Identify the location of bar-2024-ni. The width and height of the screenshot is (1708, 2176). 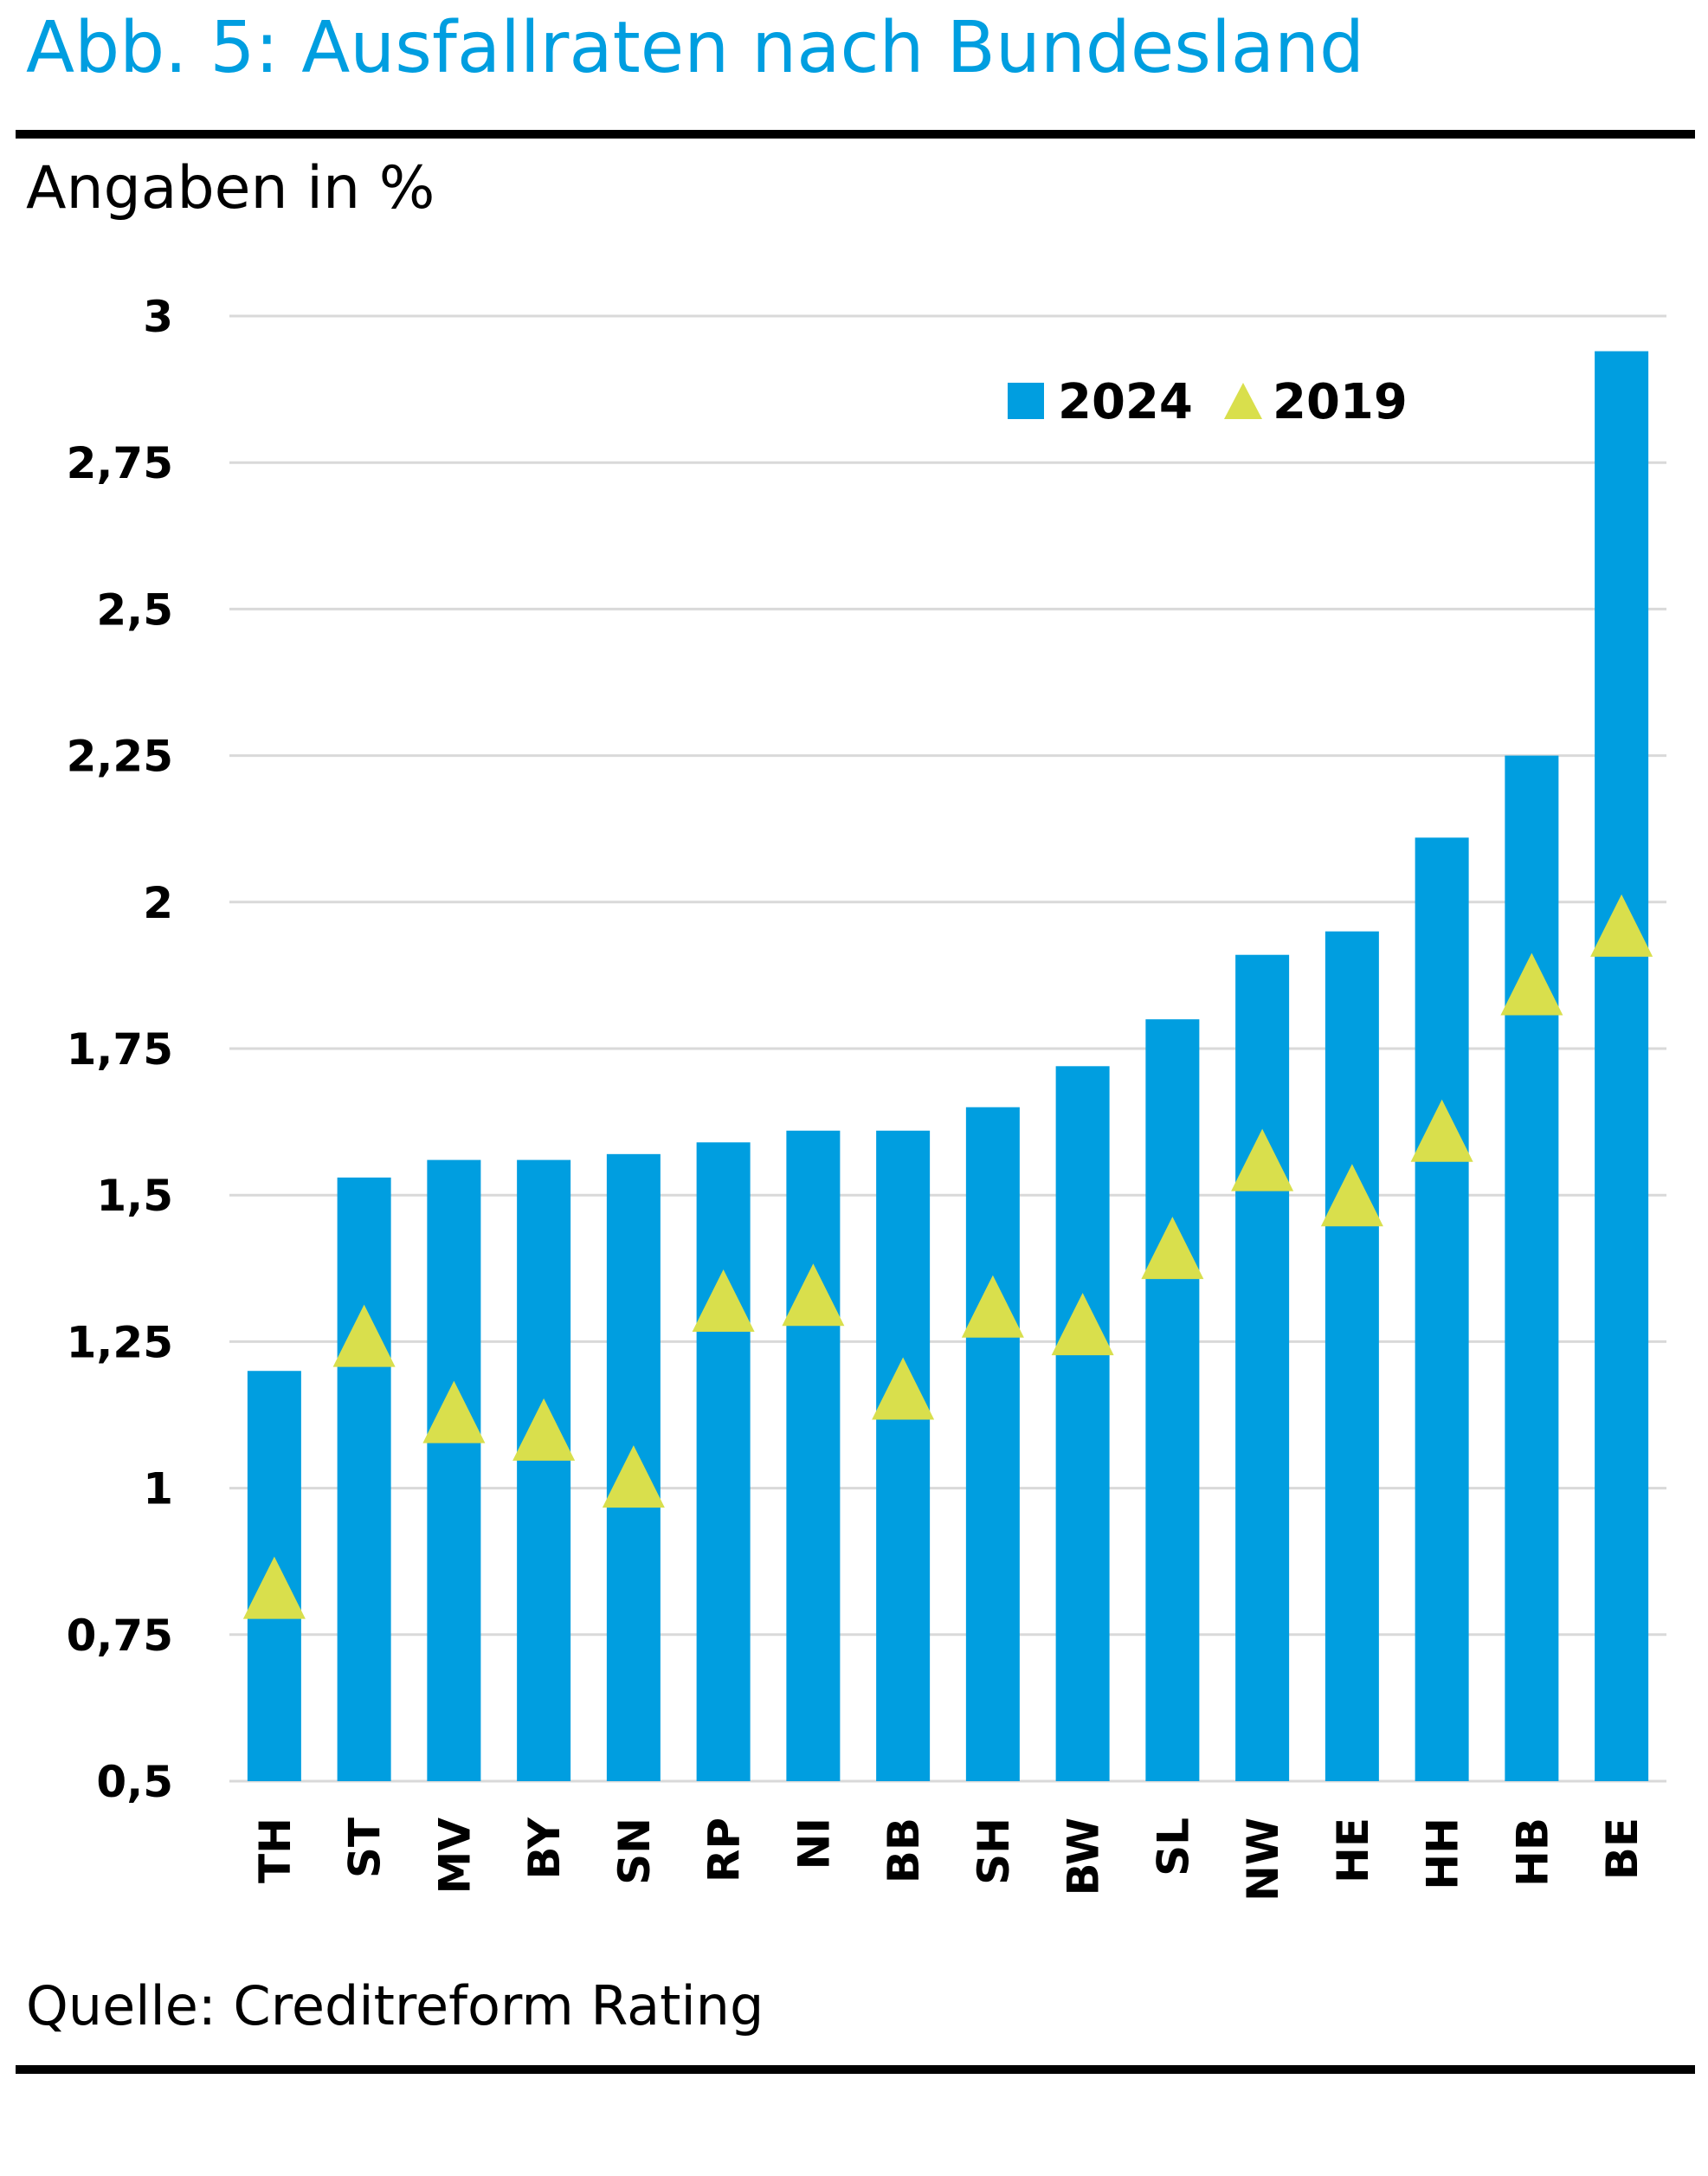
(813, 1455).